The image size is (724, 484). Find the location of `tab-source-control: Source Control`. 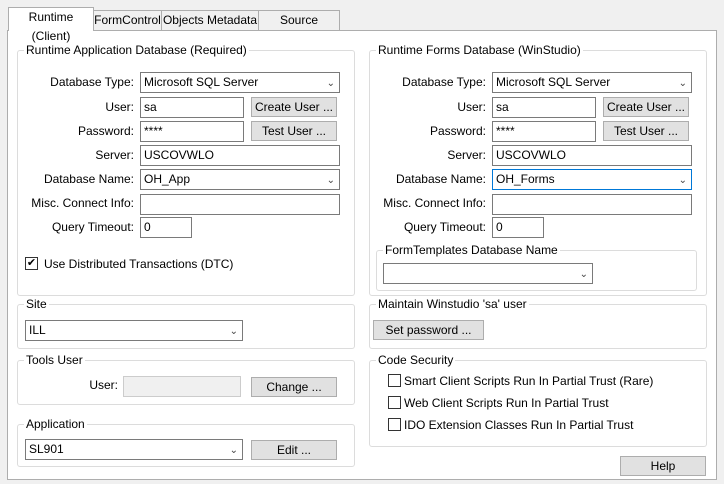

tab-source-control: Source Control is located at coordinates (299, 28).